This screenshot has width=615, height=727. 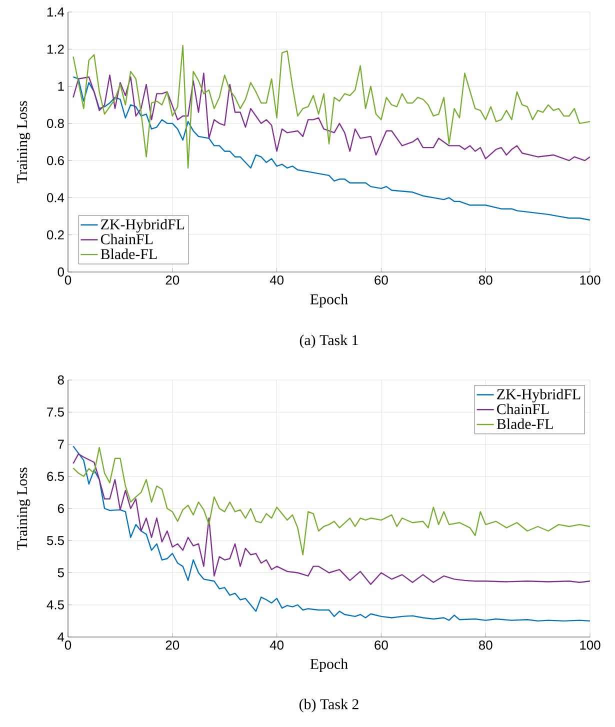 What do you see at coordinates (61, 86) in the screenshot?
I see `y-tick-label: 1` at bounding box center [61, 86].